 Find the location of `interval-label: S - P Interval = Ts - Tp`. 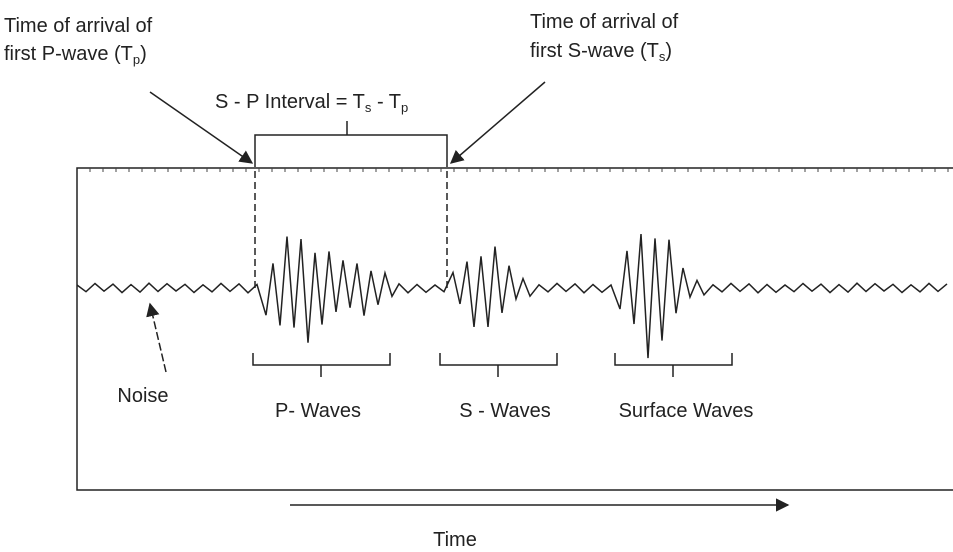

interval-label: S - P Interval = Ts - Tp is located at coordinates (311, 103).